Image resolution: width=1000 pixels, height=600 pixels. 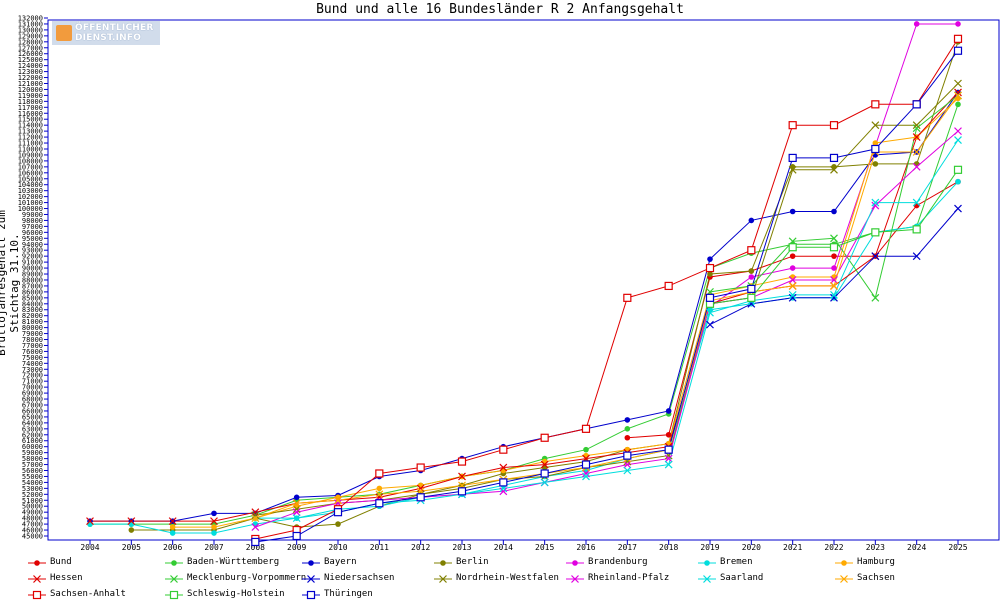 I want to click on y-tick-label: 103000, so click(x=30, y=191).